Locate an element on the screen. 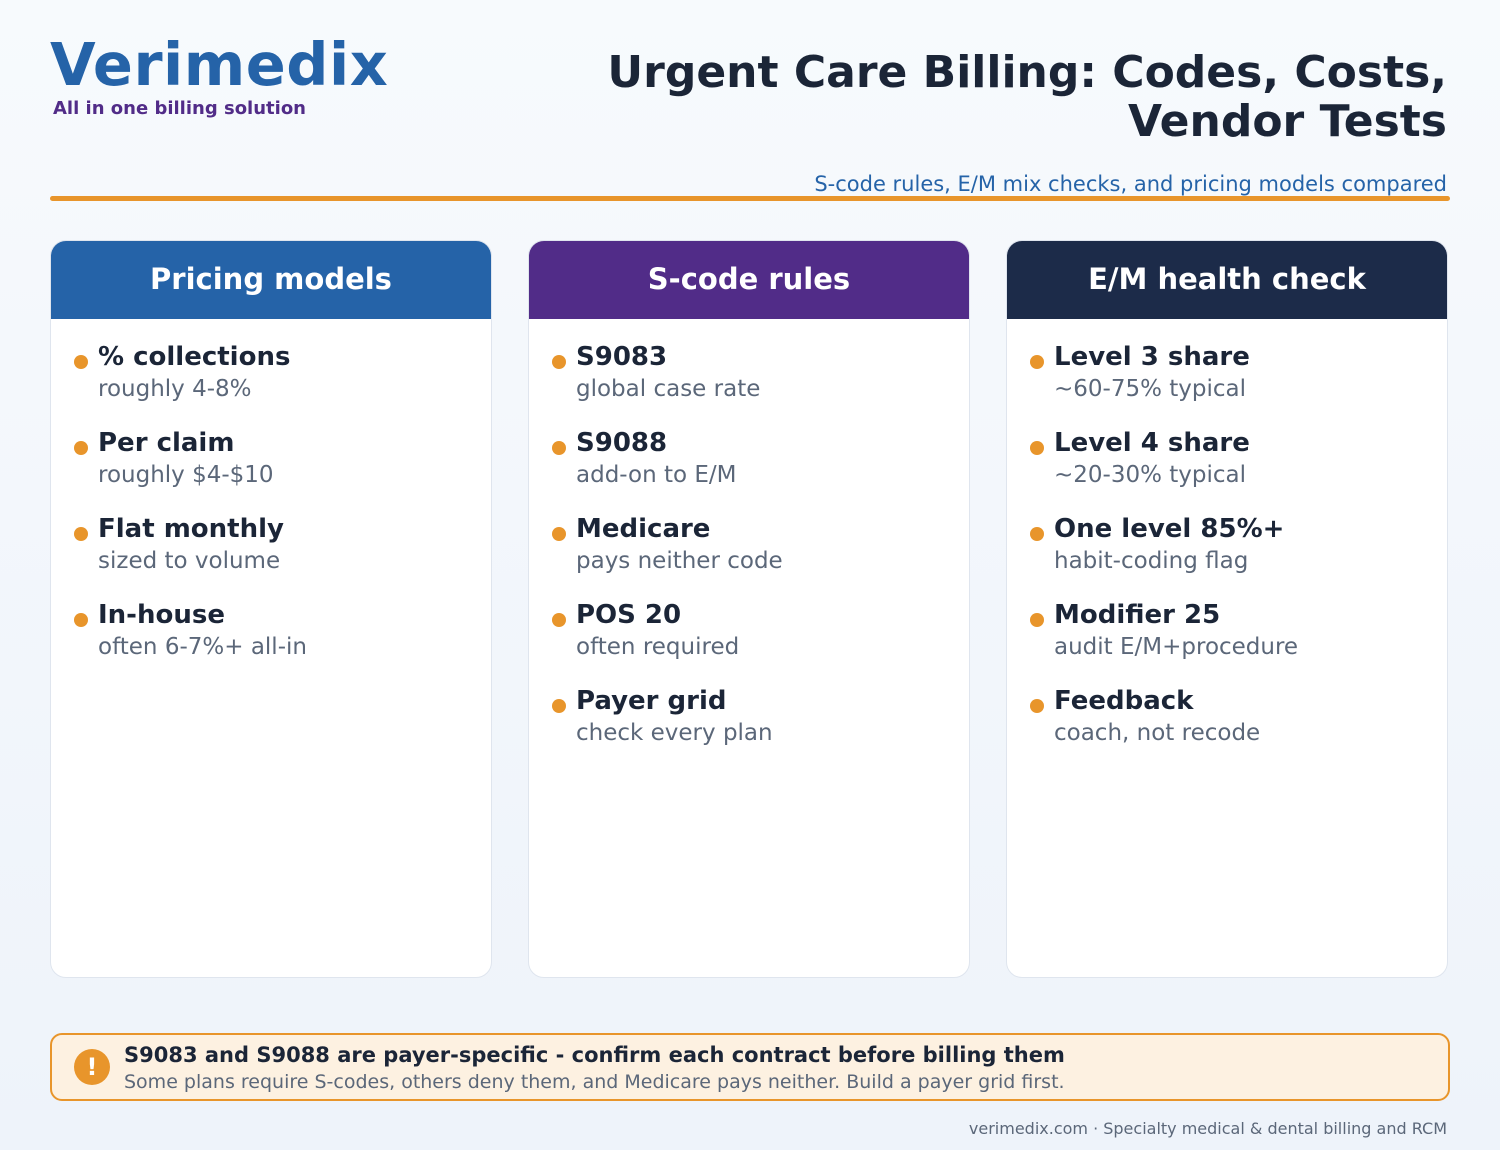 The width and height of the screenshot is (1500, 1150). list-item: Medicare pays neither code is located at coordinates (749, 556).